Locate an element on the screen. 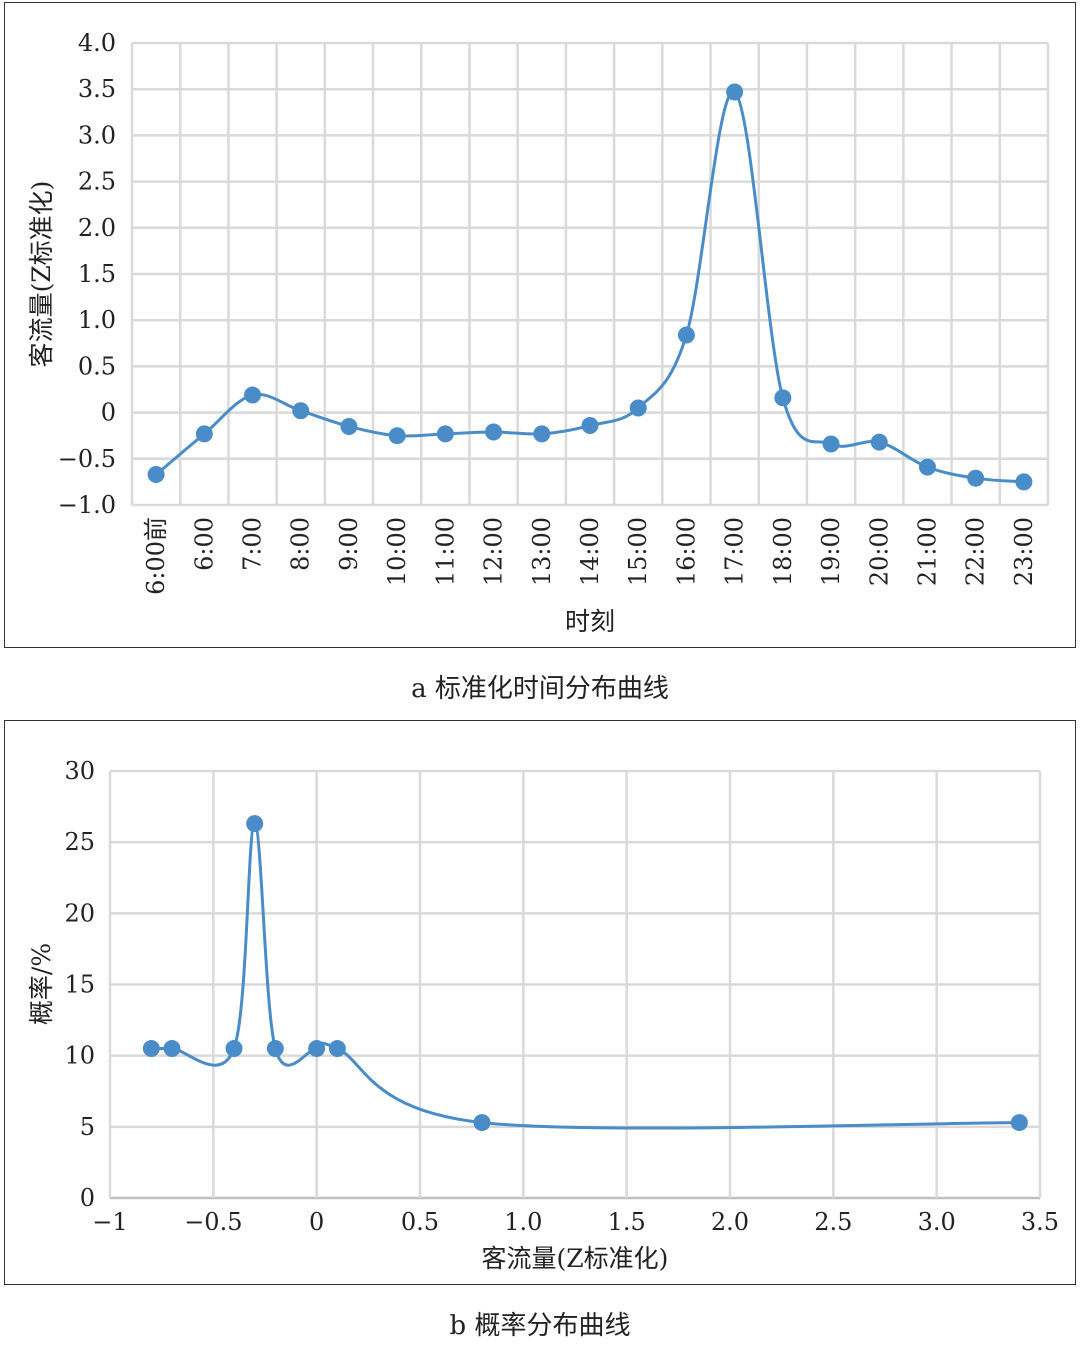 The image size is (1080, 1345). chart-b-y-axis-label: 概率/% is located at coordinates (41, 984).